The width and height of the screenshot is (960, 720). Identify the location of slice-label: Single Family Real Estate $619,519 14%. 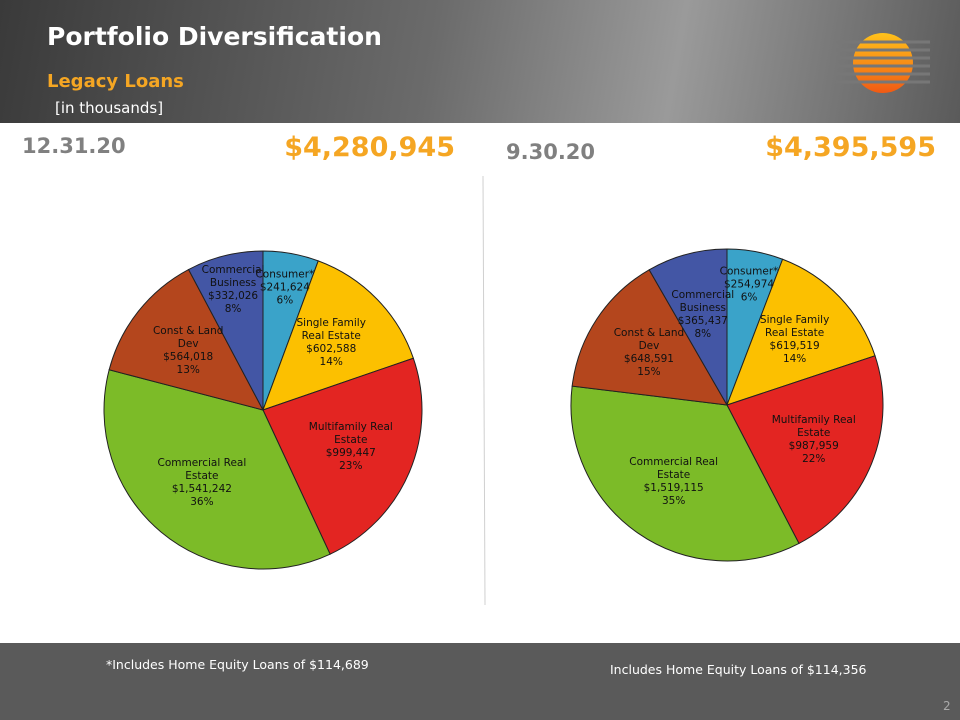
(795, 340).